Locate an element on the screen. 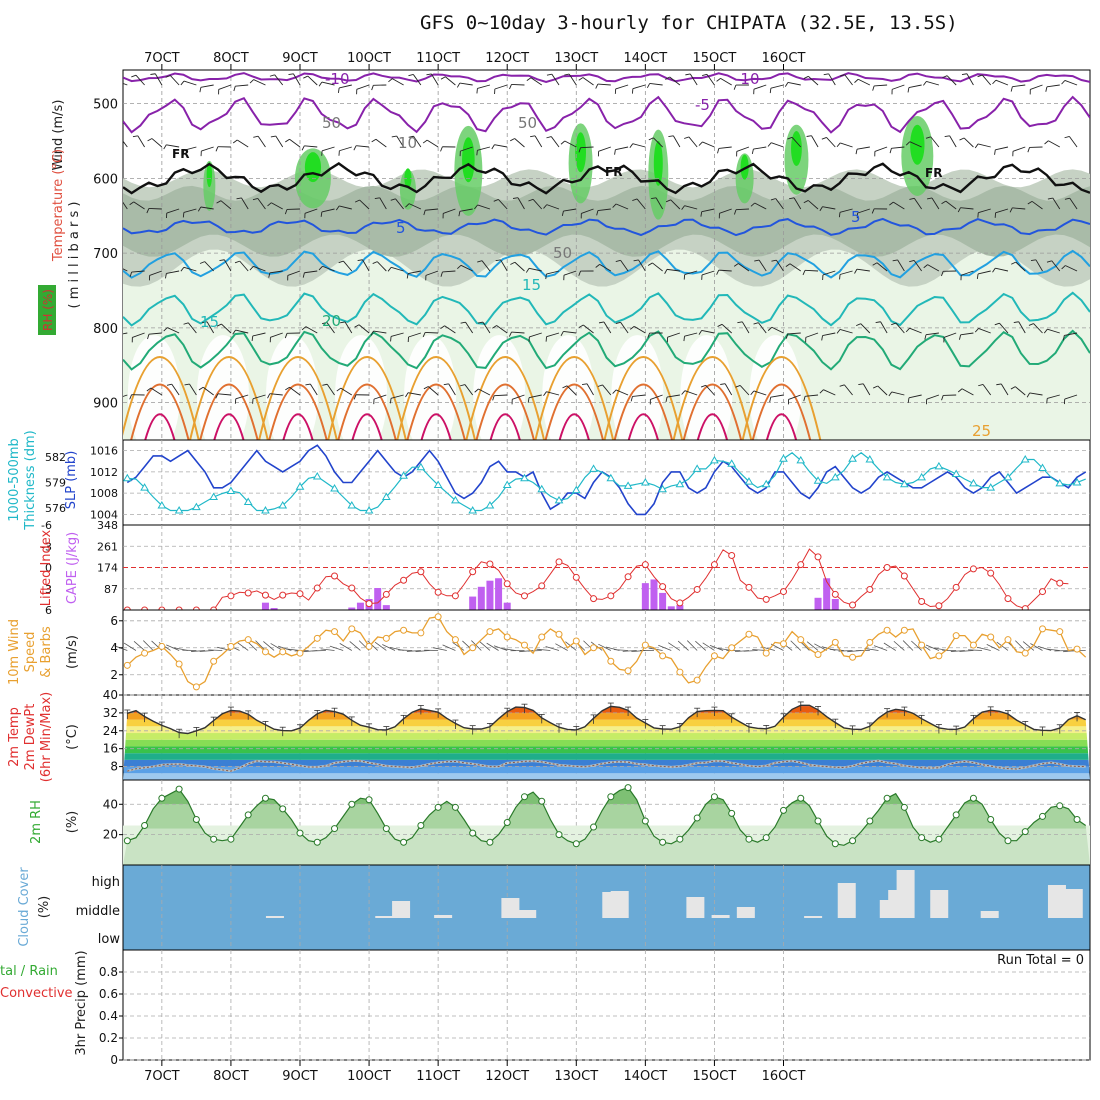 The height and width of the screenshot is (1100, 1100). precip-total-label: tal / Rain is located at coordinates (29, 971).